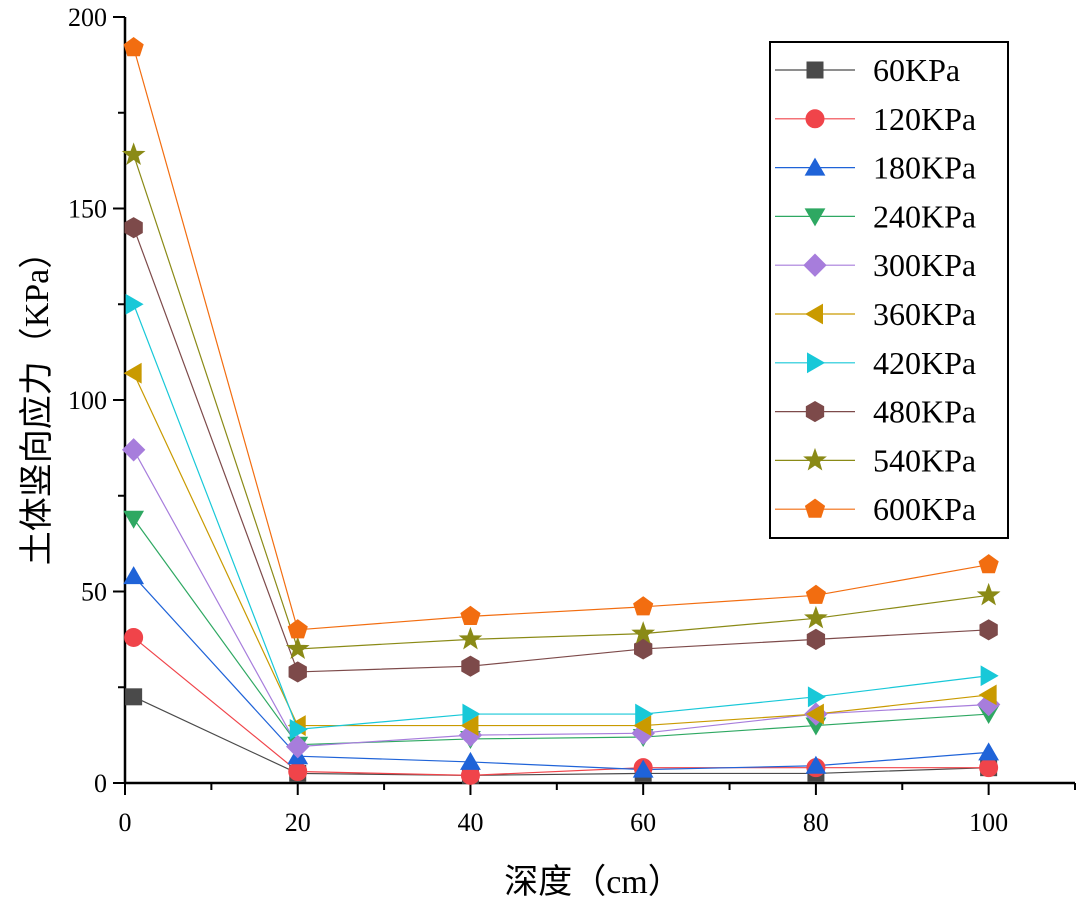 This screenshot has width=1079, height=910. Describe the element at coordinates (125, 822) in the screenshot. I see `x-tick-label: 0` at that location.